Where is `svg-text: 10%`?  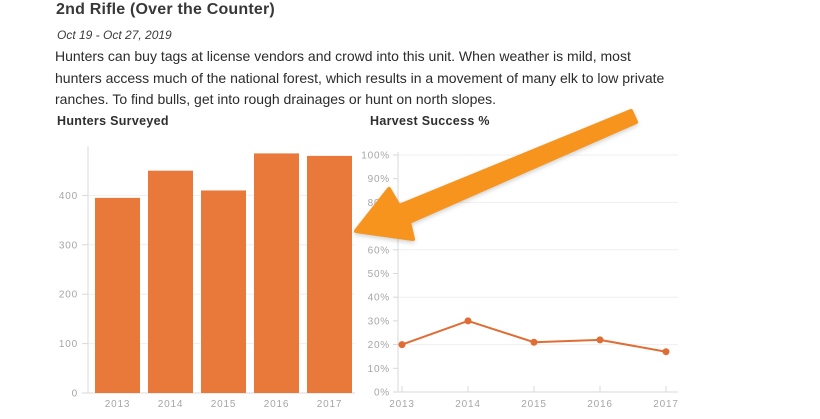 svg-text: 10% is located at coordinates (379, 369).